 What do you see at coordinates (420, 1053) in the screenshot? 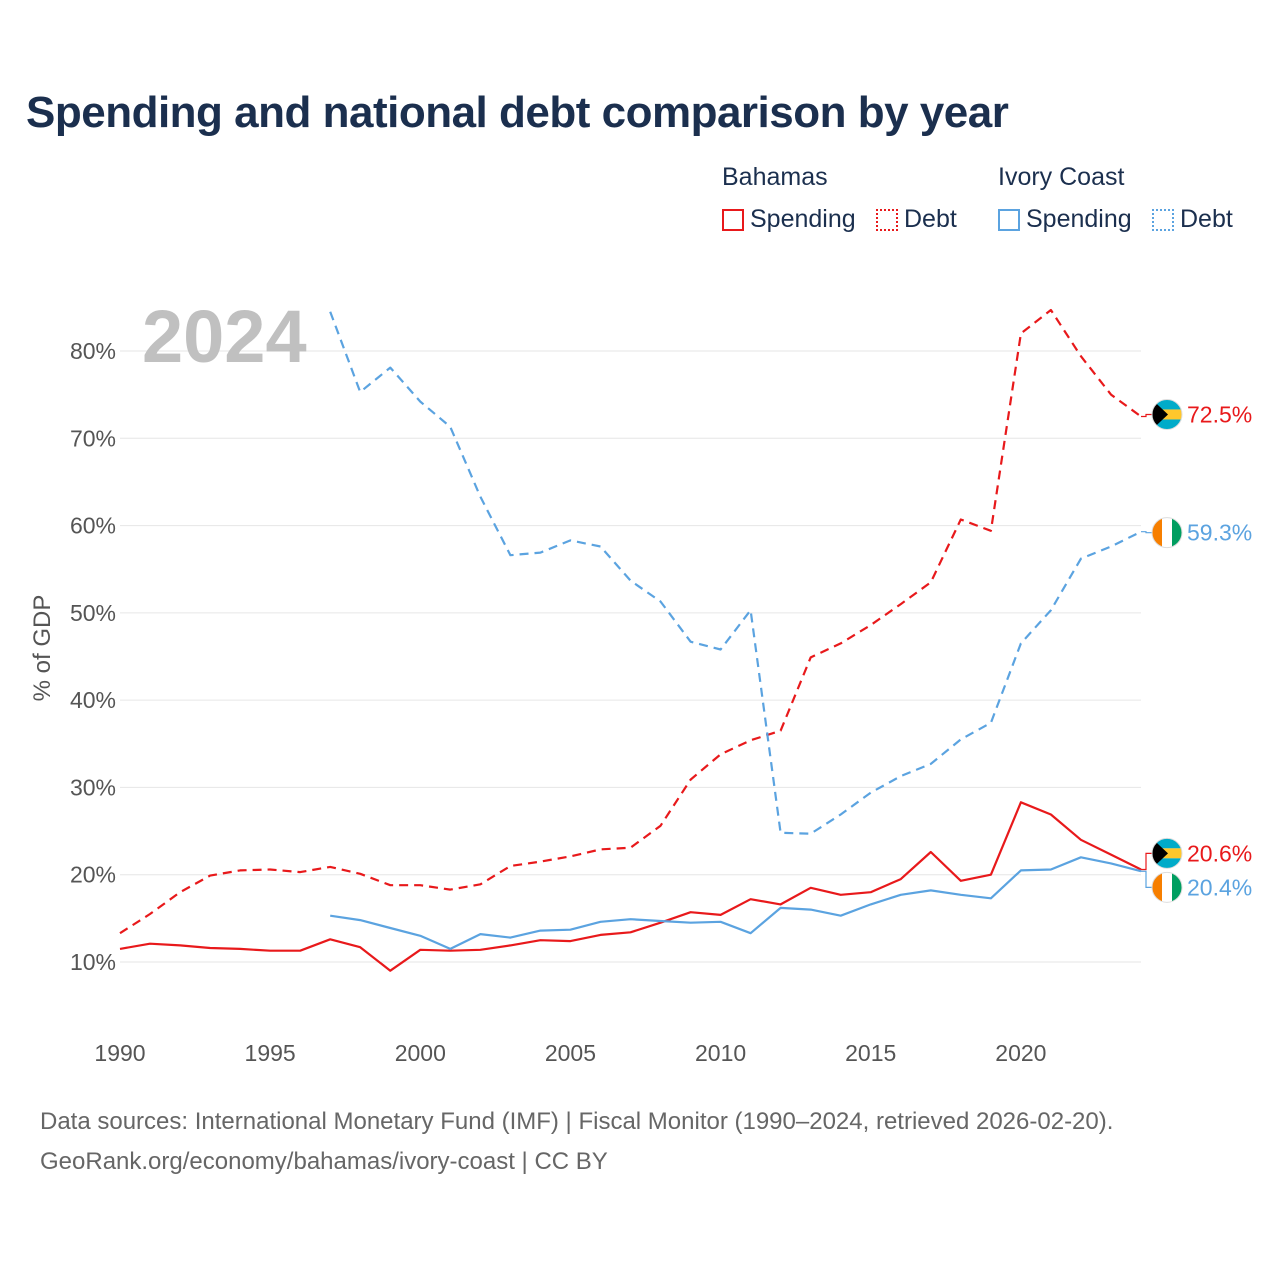
I see `x-tick-label: 2000` at bounding box center [420, 1053].